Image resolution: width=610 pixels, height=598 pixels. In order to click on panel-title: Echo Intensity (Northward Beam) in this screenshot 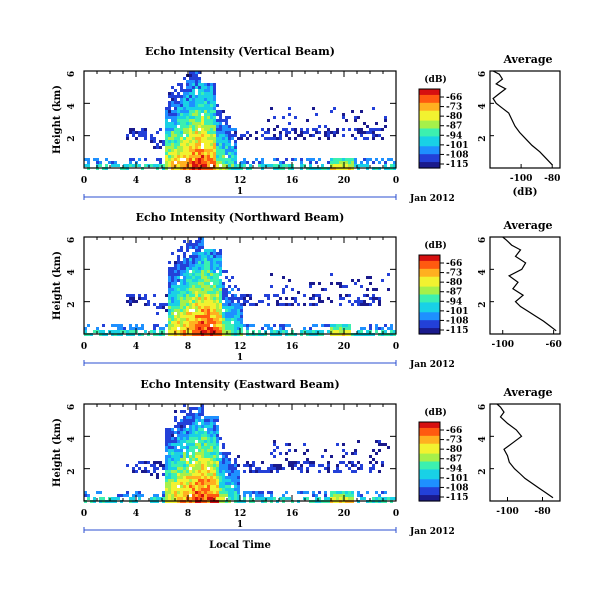, I will do `click(240, 217)`.